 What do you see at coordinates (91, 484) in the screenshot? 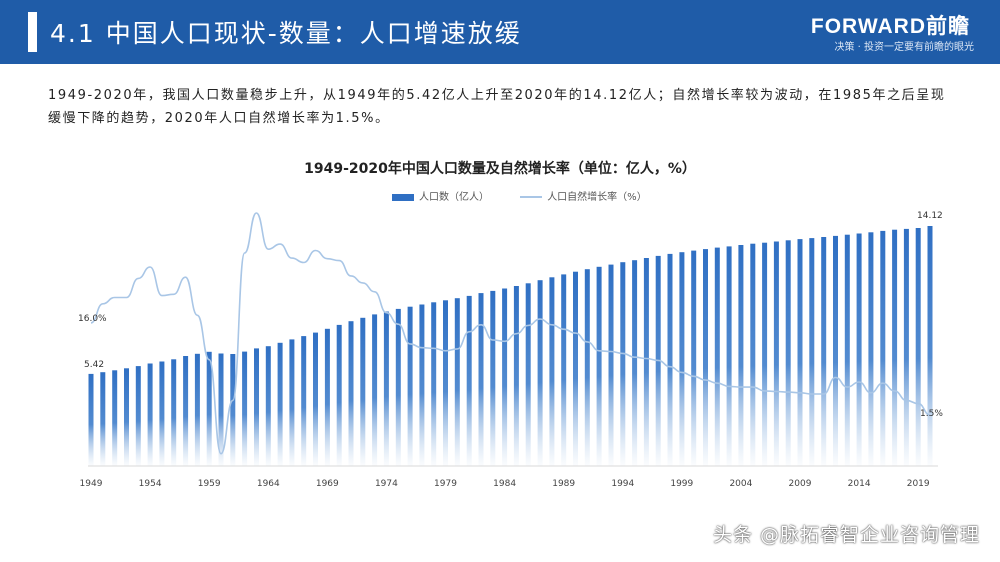
I see `x-tick-label: 1949` at bounding box center [91, 484].